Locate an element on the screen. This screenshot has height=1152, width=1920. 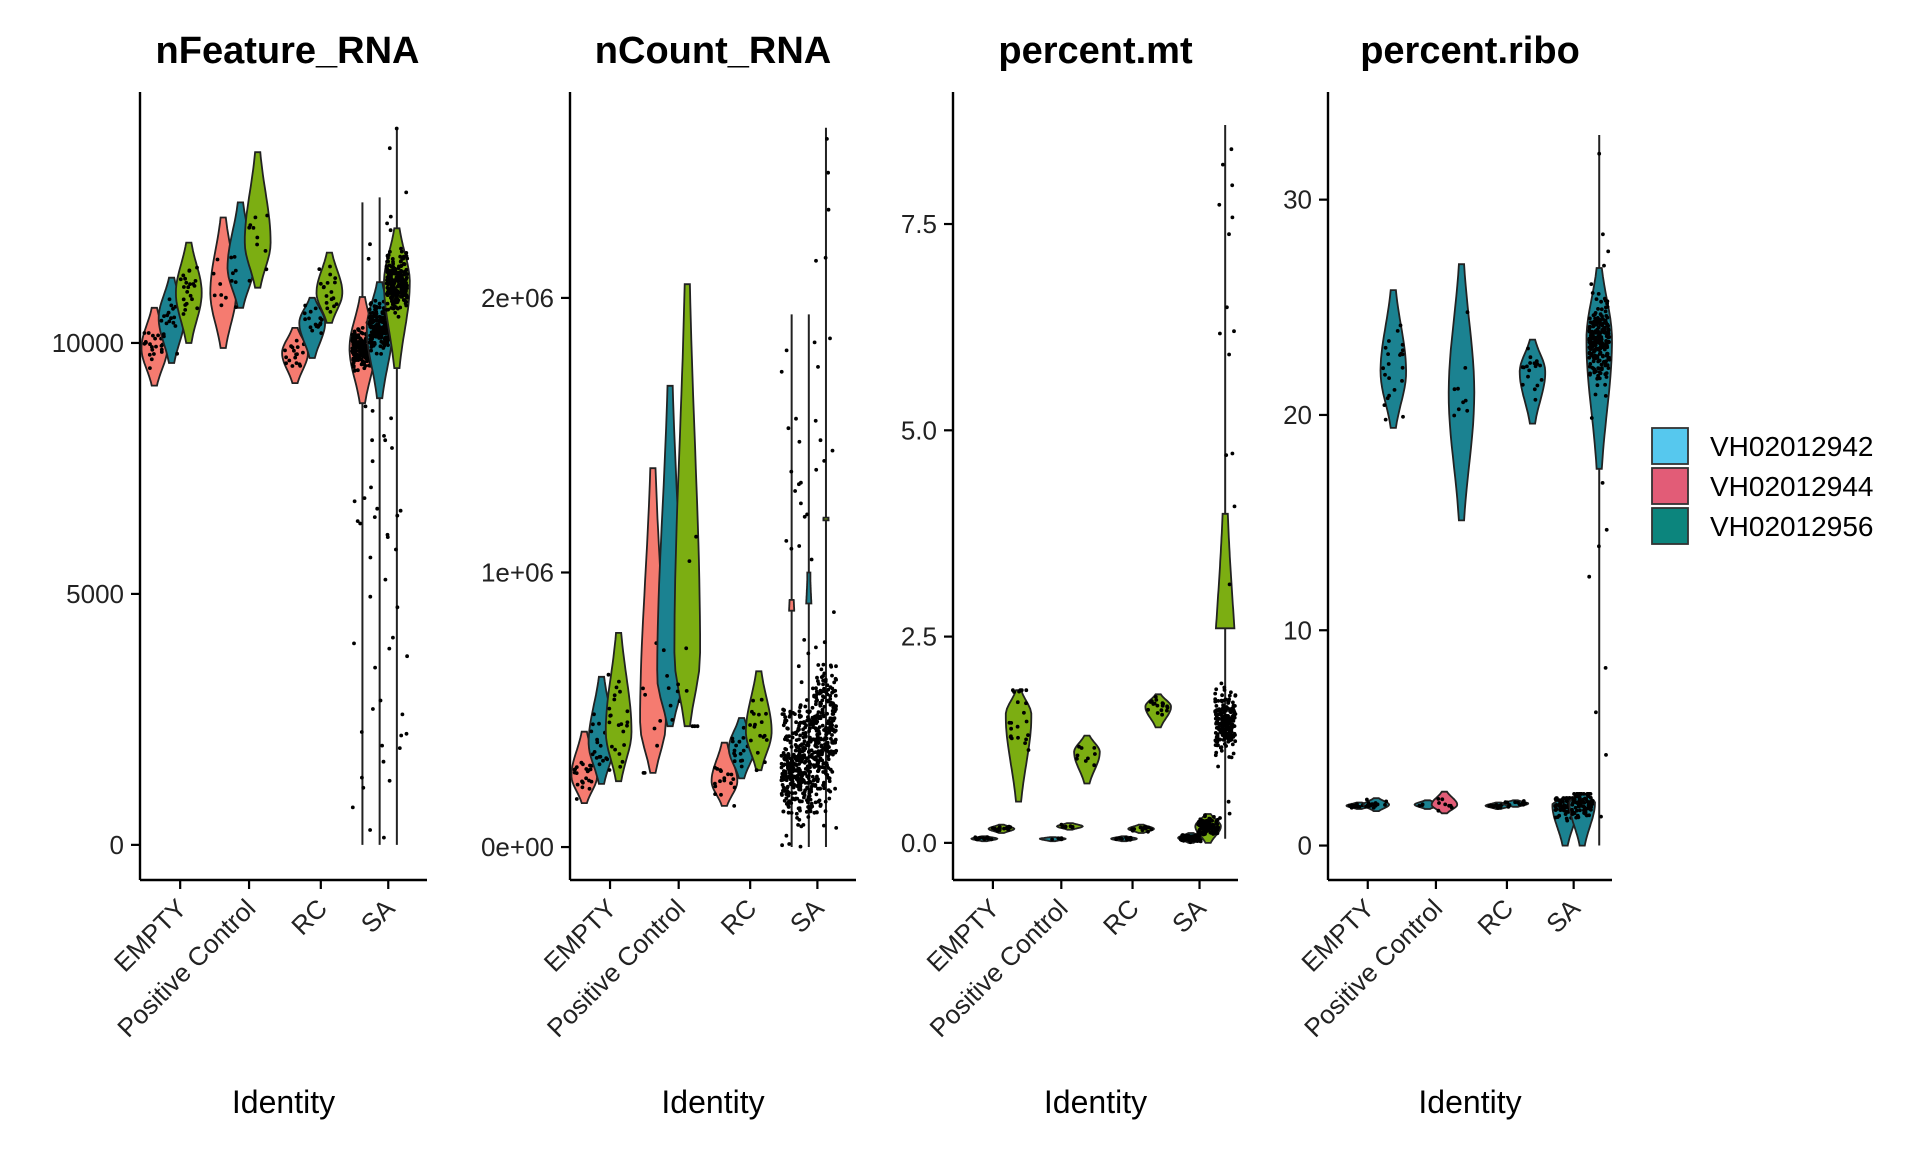
jitter-points is located at coordinates (826, 483).